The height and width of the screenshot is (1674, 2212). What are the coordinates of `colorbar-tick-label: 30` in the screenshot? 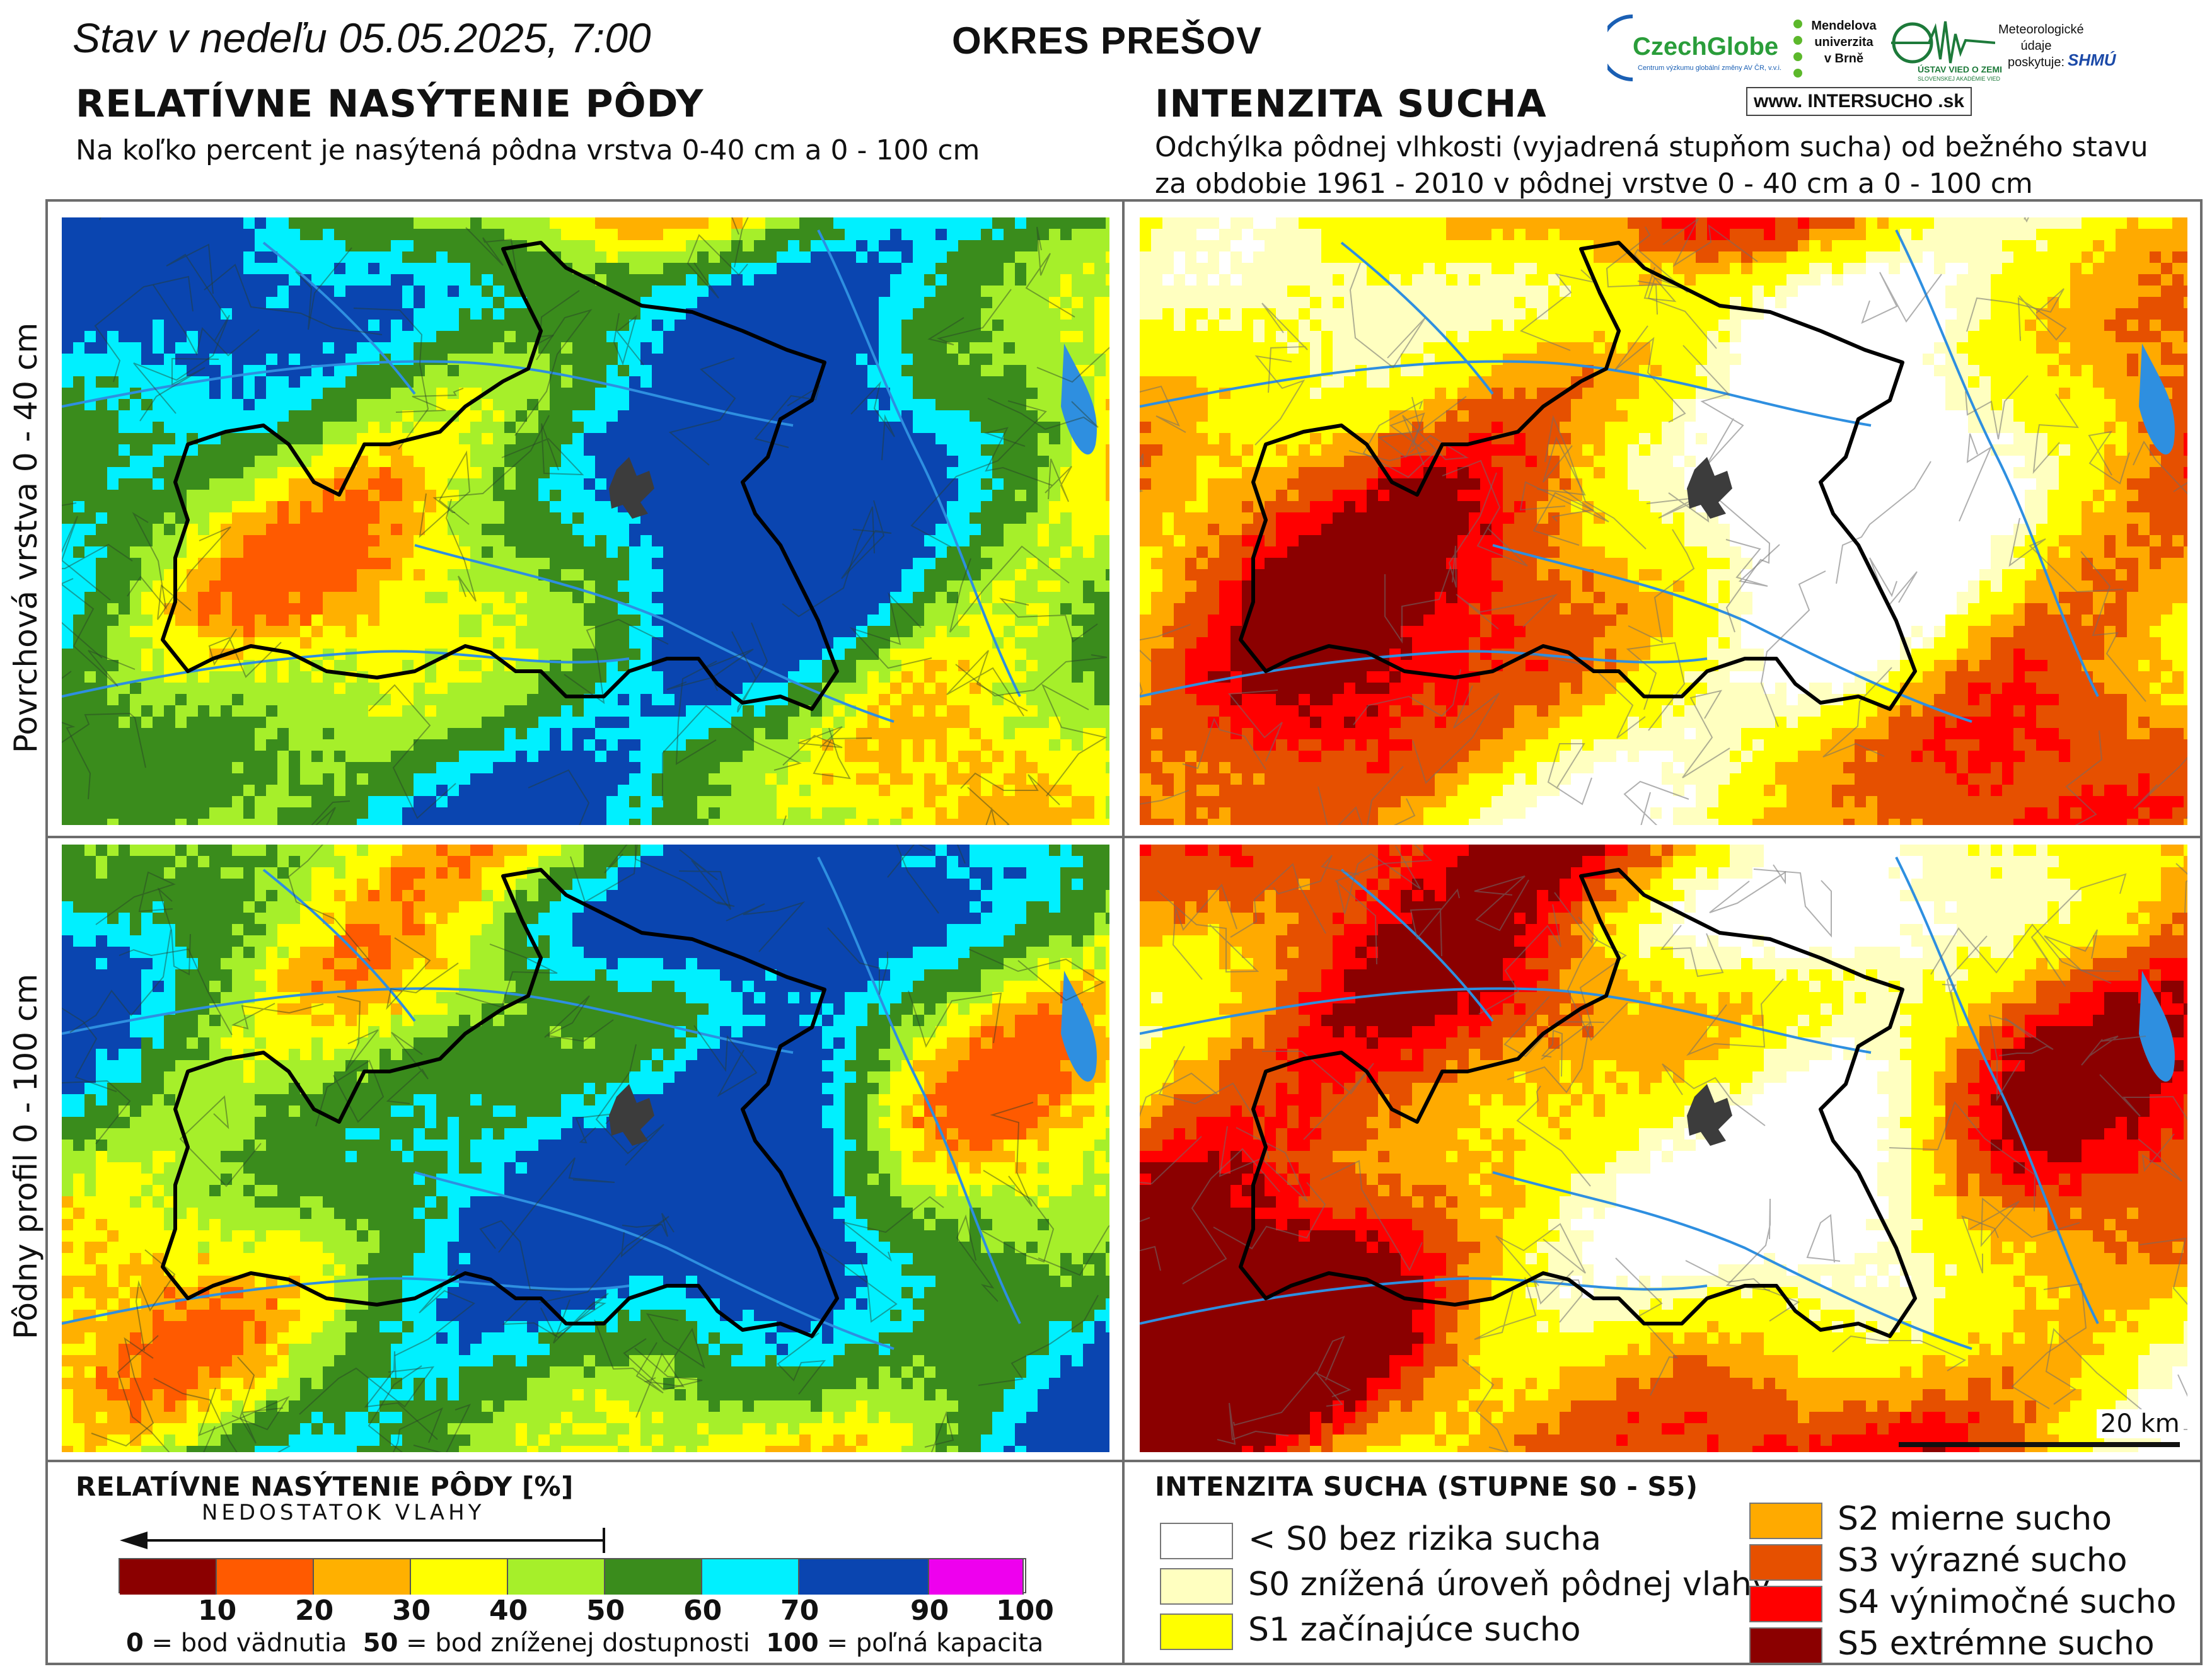 It's located at (411, 1611).